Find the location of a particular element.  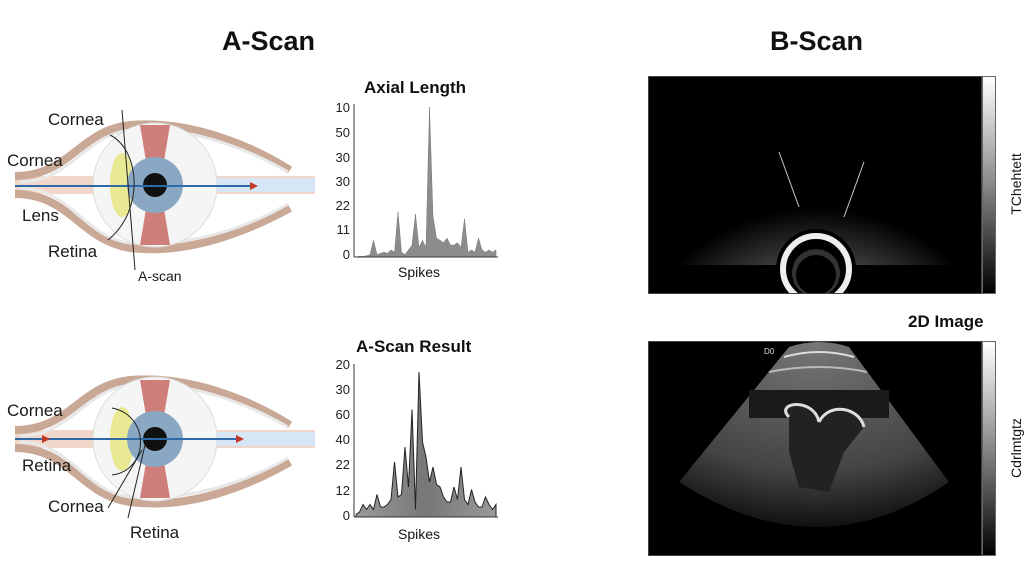

colorbar-bottom is located at coordinates (989, 448).